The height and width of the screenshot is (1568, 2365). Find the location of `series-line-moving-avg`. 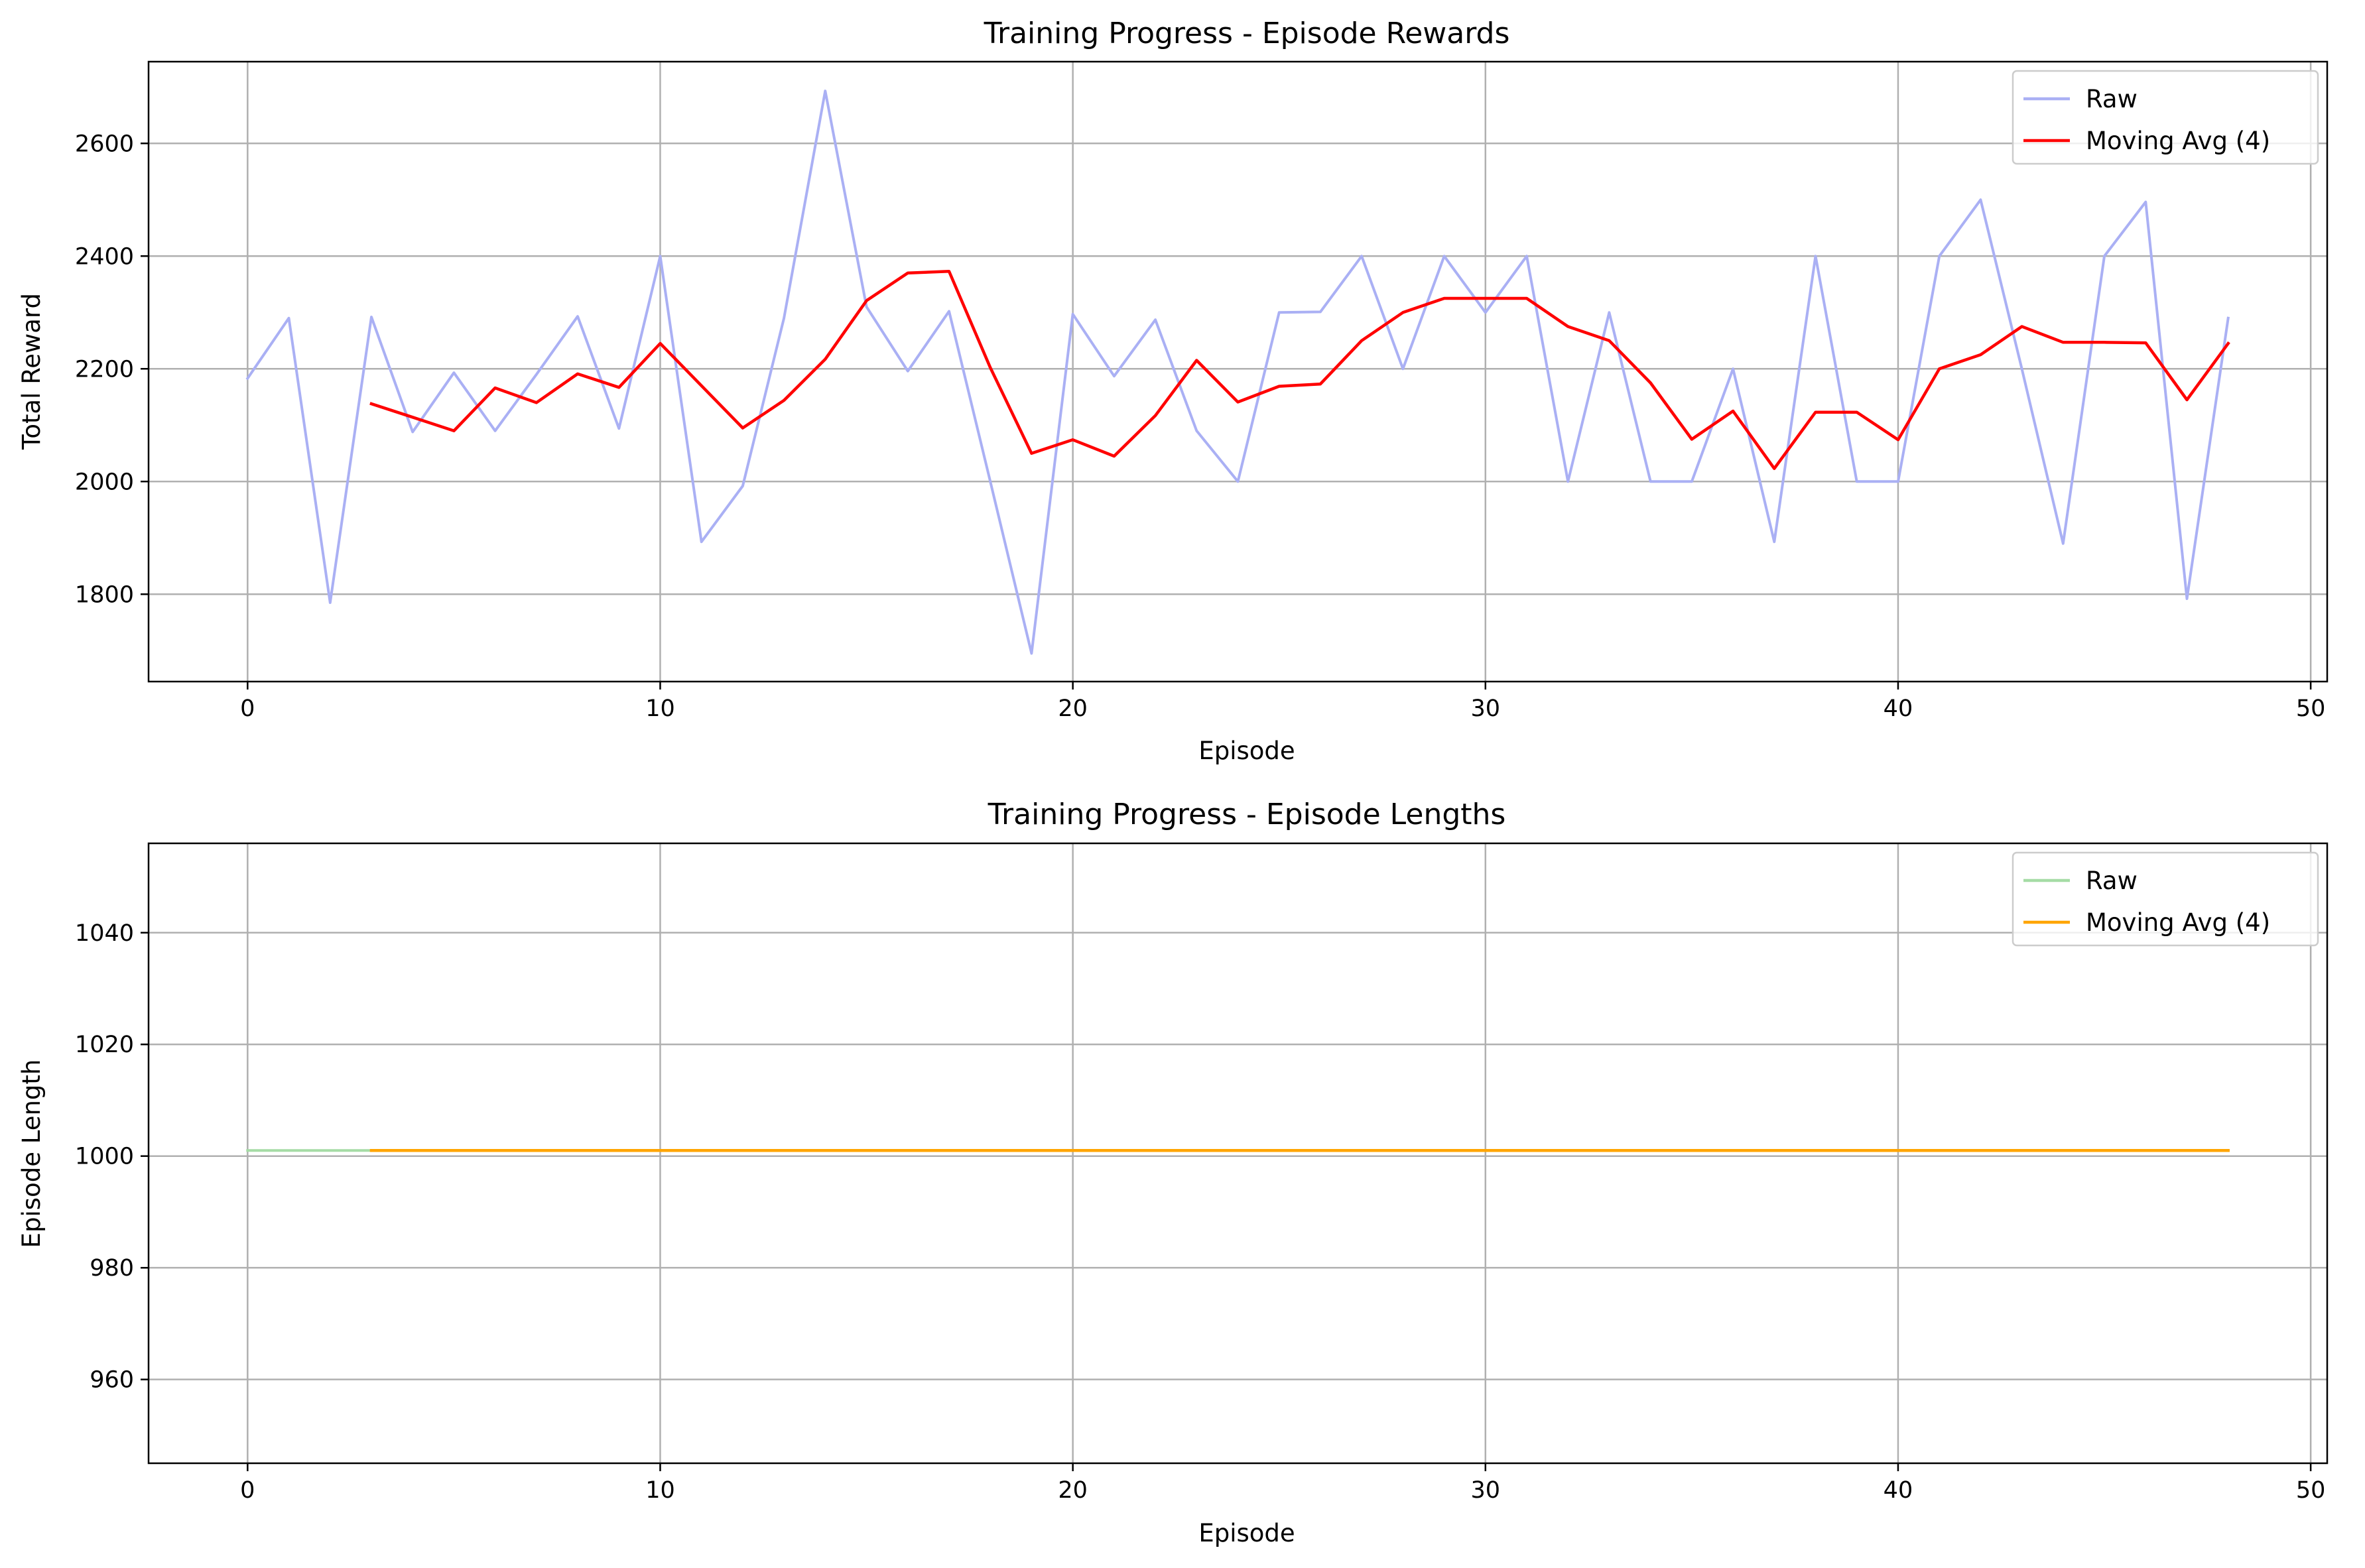

series-line-moving-avg is located at coordinates (1300, 369).